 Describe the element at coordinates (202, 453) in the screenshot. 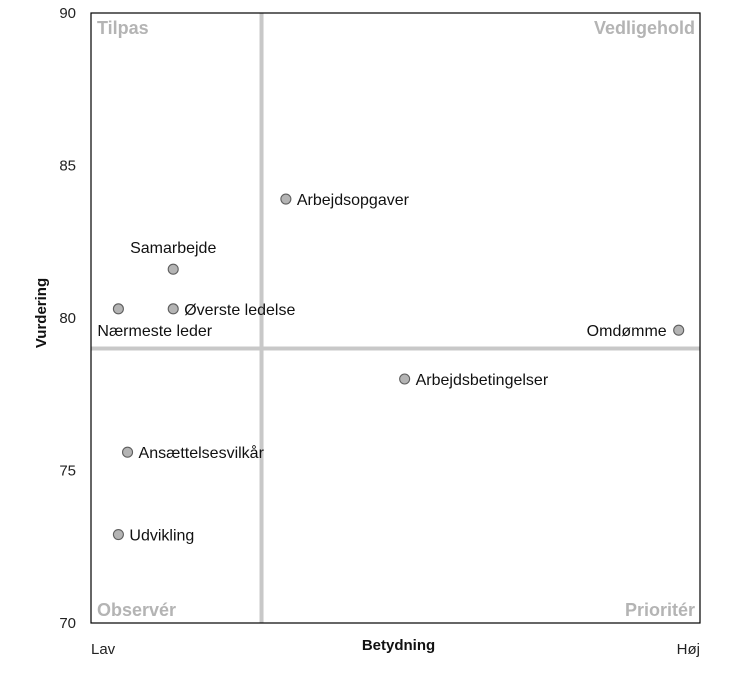

I see `point-label: Ansættelsesvilkår` at that location.